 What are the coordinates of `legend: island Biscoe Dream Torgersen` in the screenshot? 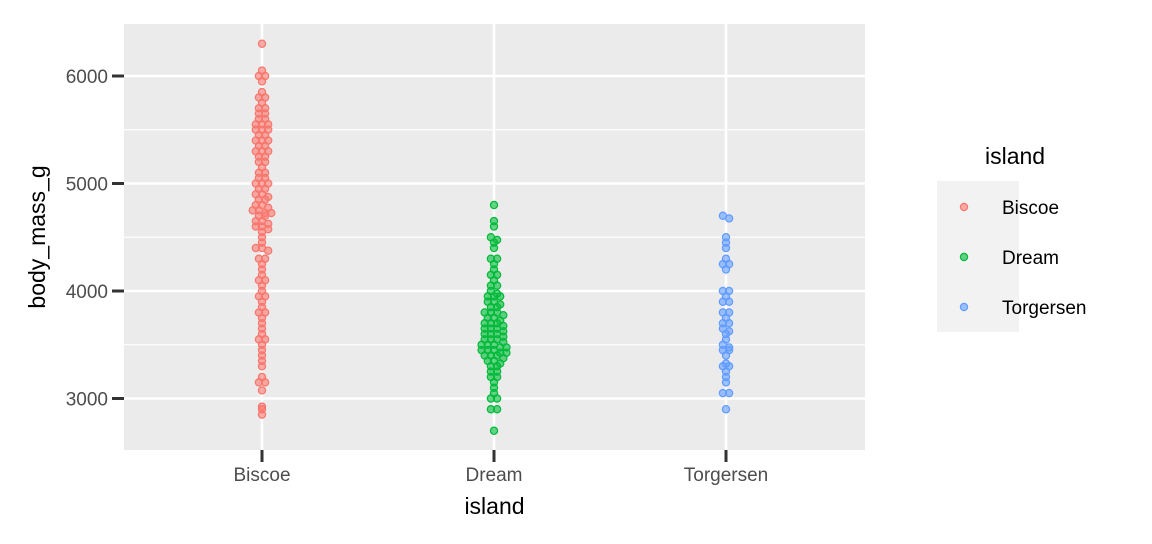 It's located at (1012, 237).